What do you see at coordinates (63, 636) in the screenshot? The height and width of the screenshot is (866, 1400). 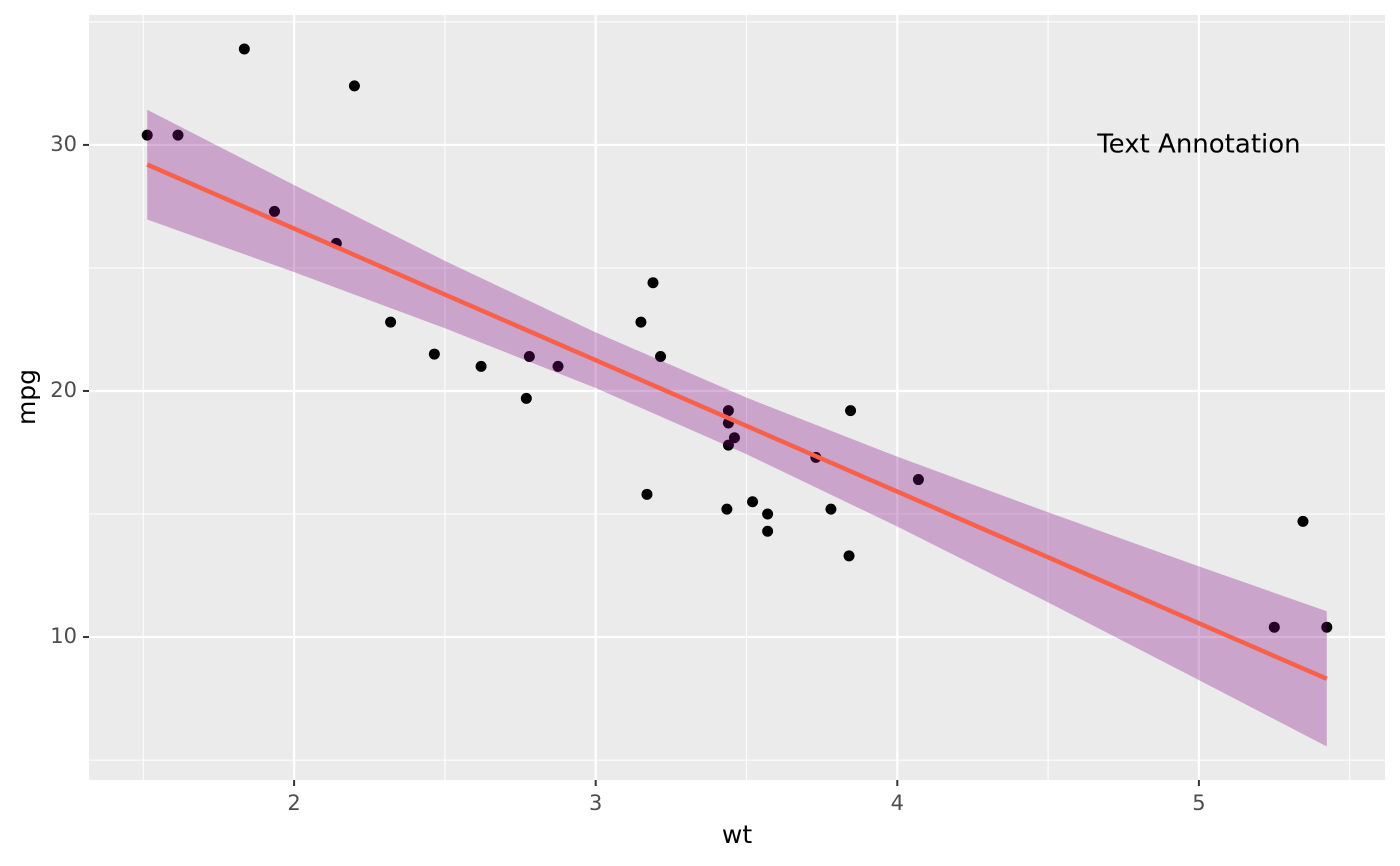 I see `y-tick-label: 10` at bounding box center [63, 636].